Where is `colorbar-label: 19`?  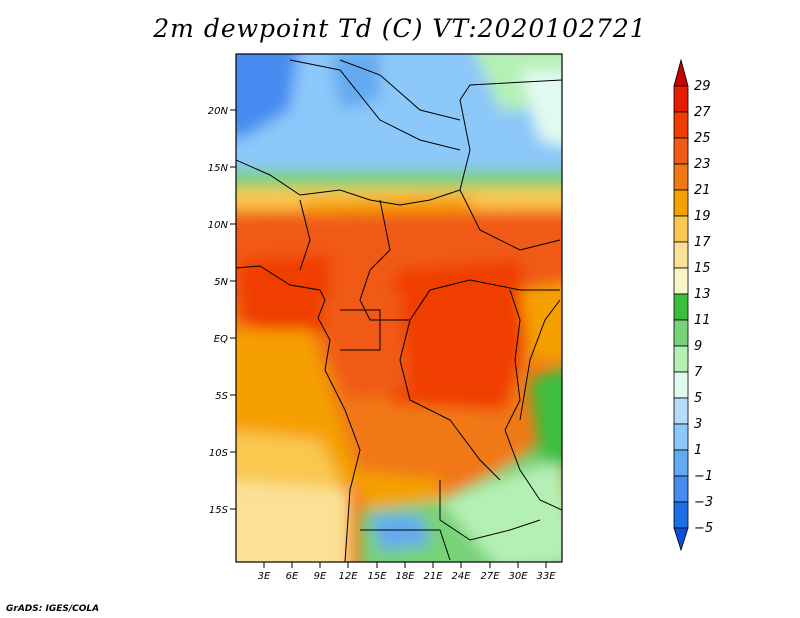
colorbar-label: 19 is located at coordinates (702, 216).